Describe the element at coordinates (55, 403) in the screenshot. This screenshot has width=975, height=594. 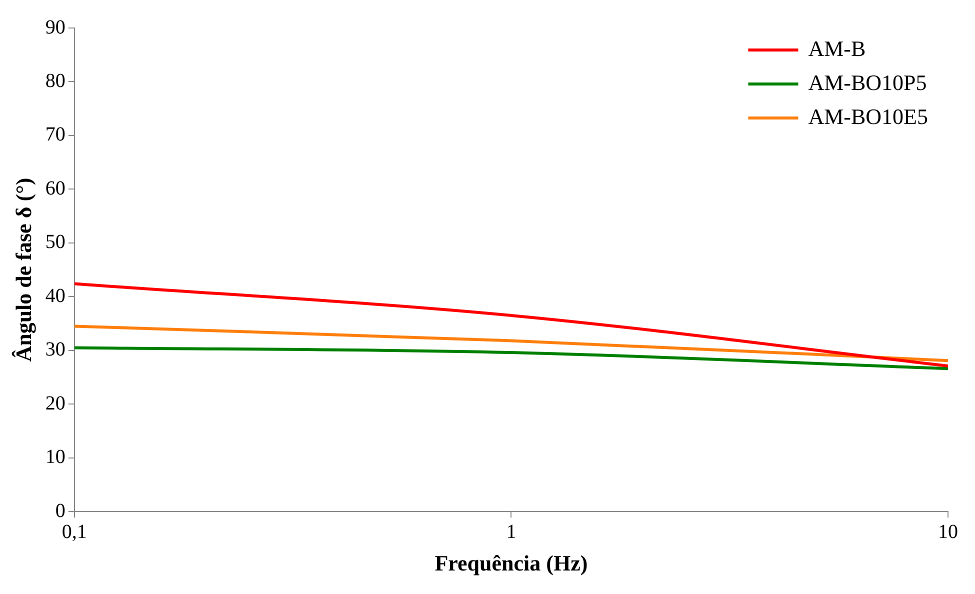
I see `y-tick-label: 20` at that location.